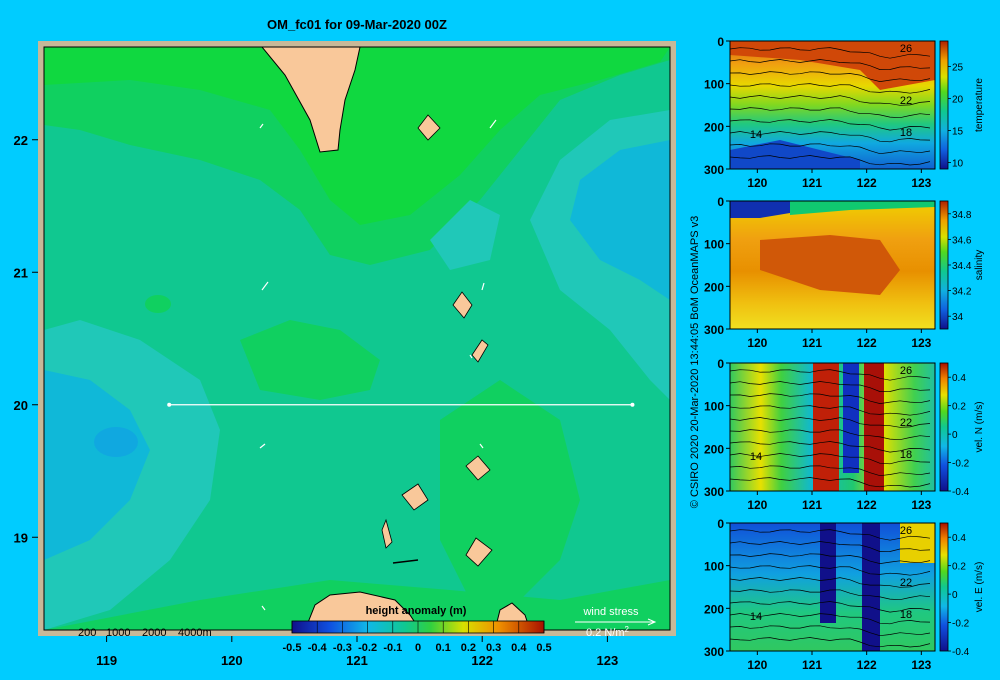  Describe the element at coordinates (169, 404) in the screenshot. I see `section-start-point` at that location.